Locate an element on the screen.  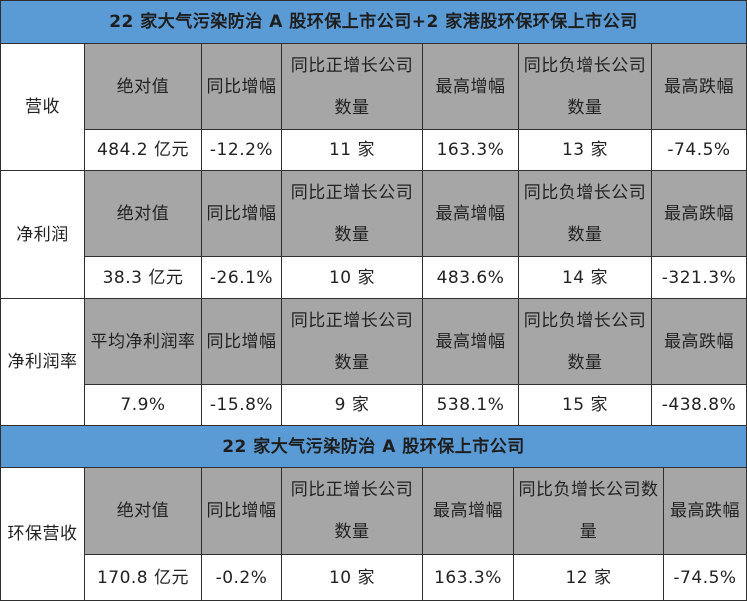
value-cell: 9 家 is located at coordinates (352, 405).